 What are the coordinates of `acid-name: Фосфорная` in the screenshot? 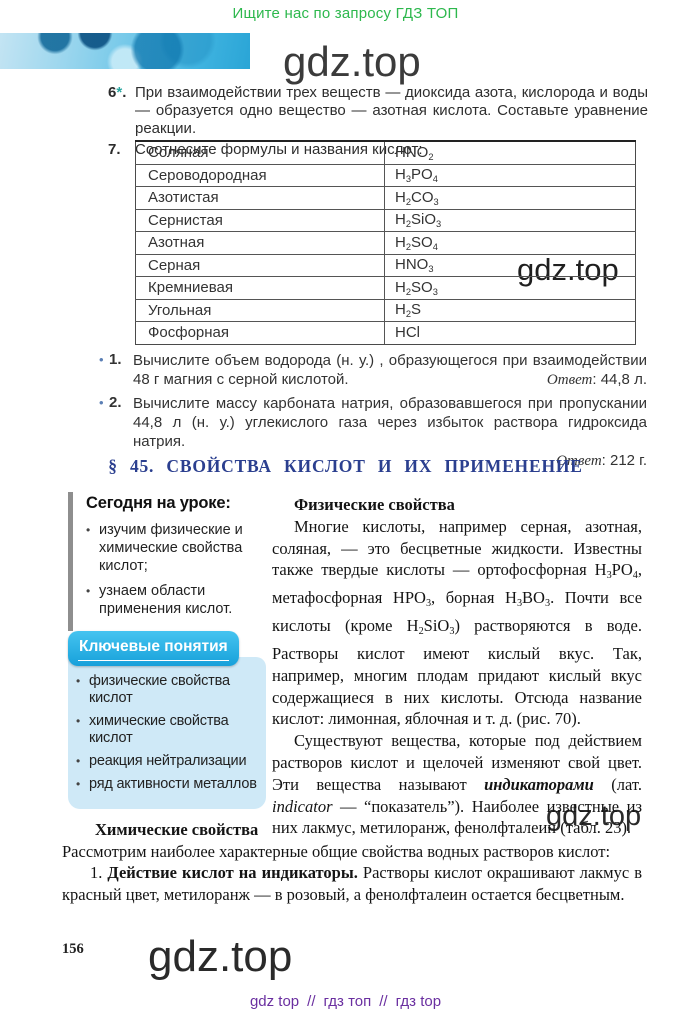 It's located at (260, 333).